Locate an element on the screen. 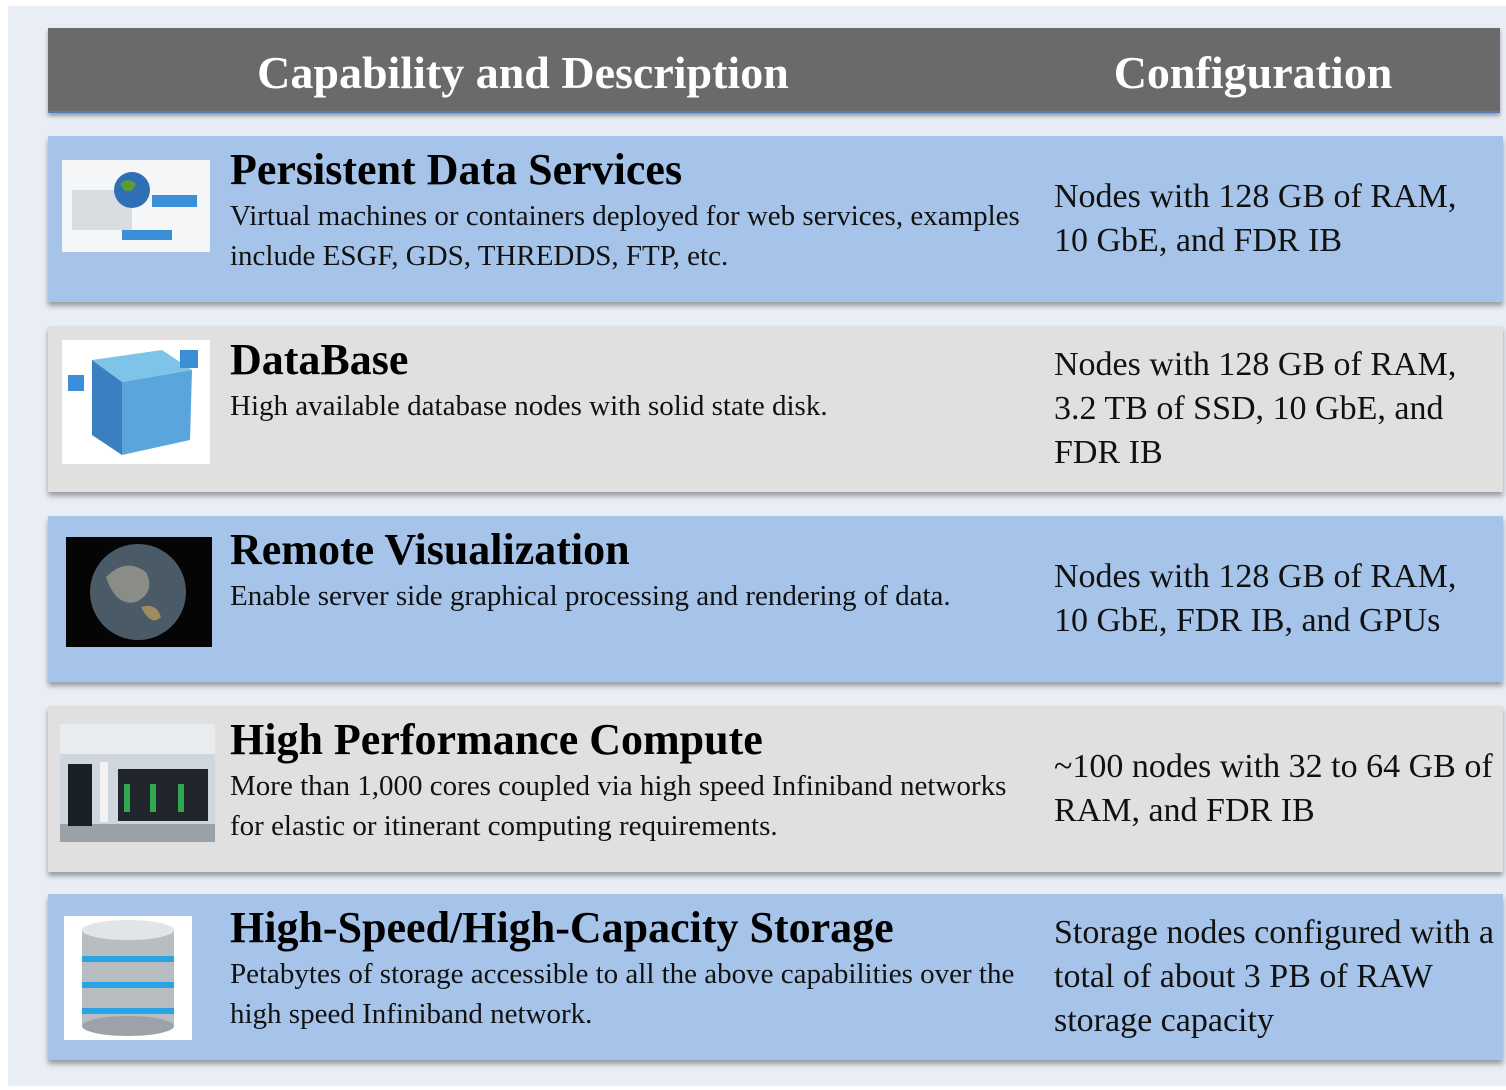 The width and height of the screenshot is (1506, 1090). column-header: Capability and Description is located at coordinates (523, 72).